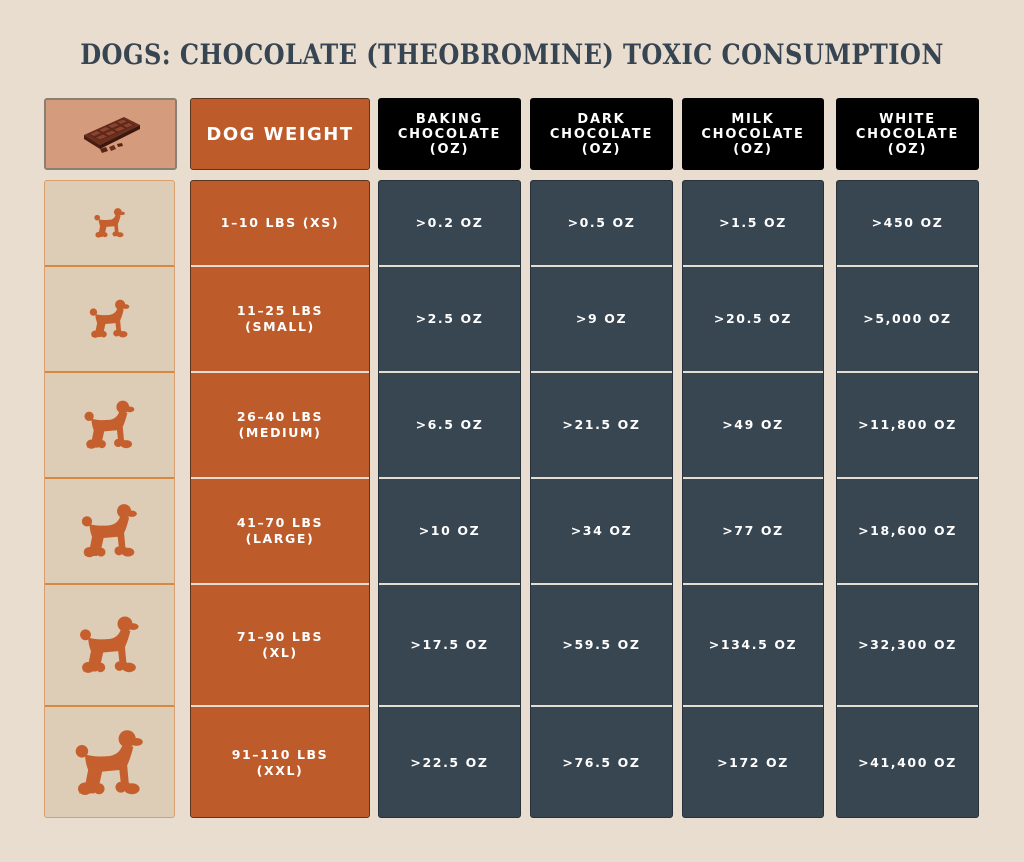 This screenshot has width=1024, height=862. What do you see at coordinates (753, 530) in the screenshot?
I see `value-cell: >77 OZ` at bounding box center [753, 530].